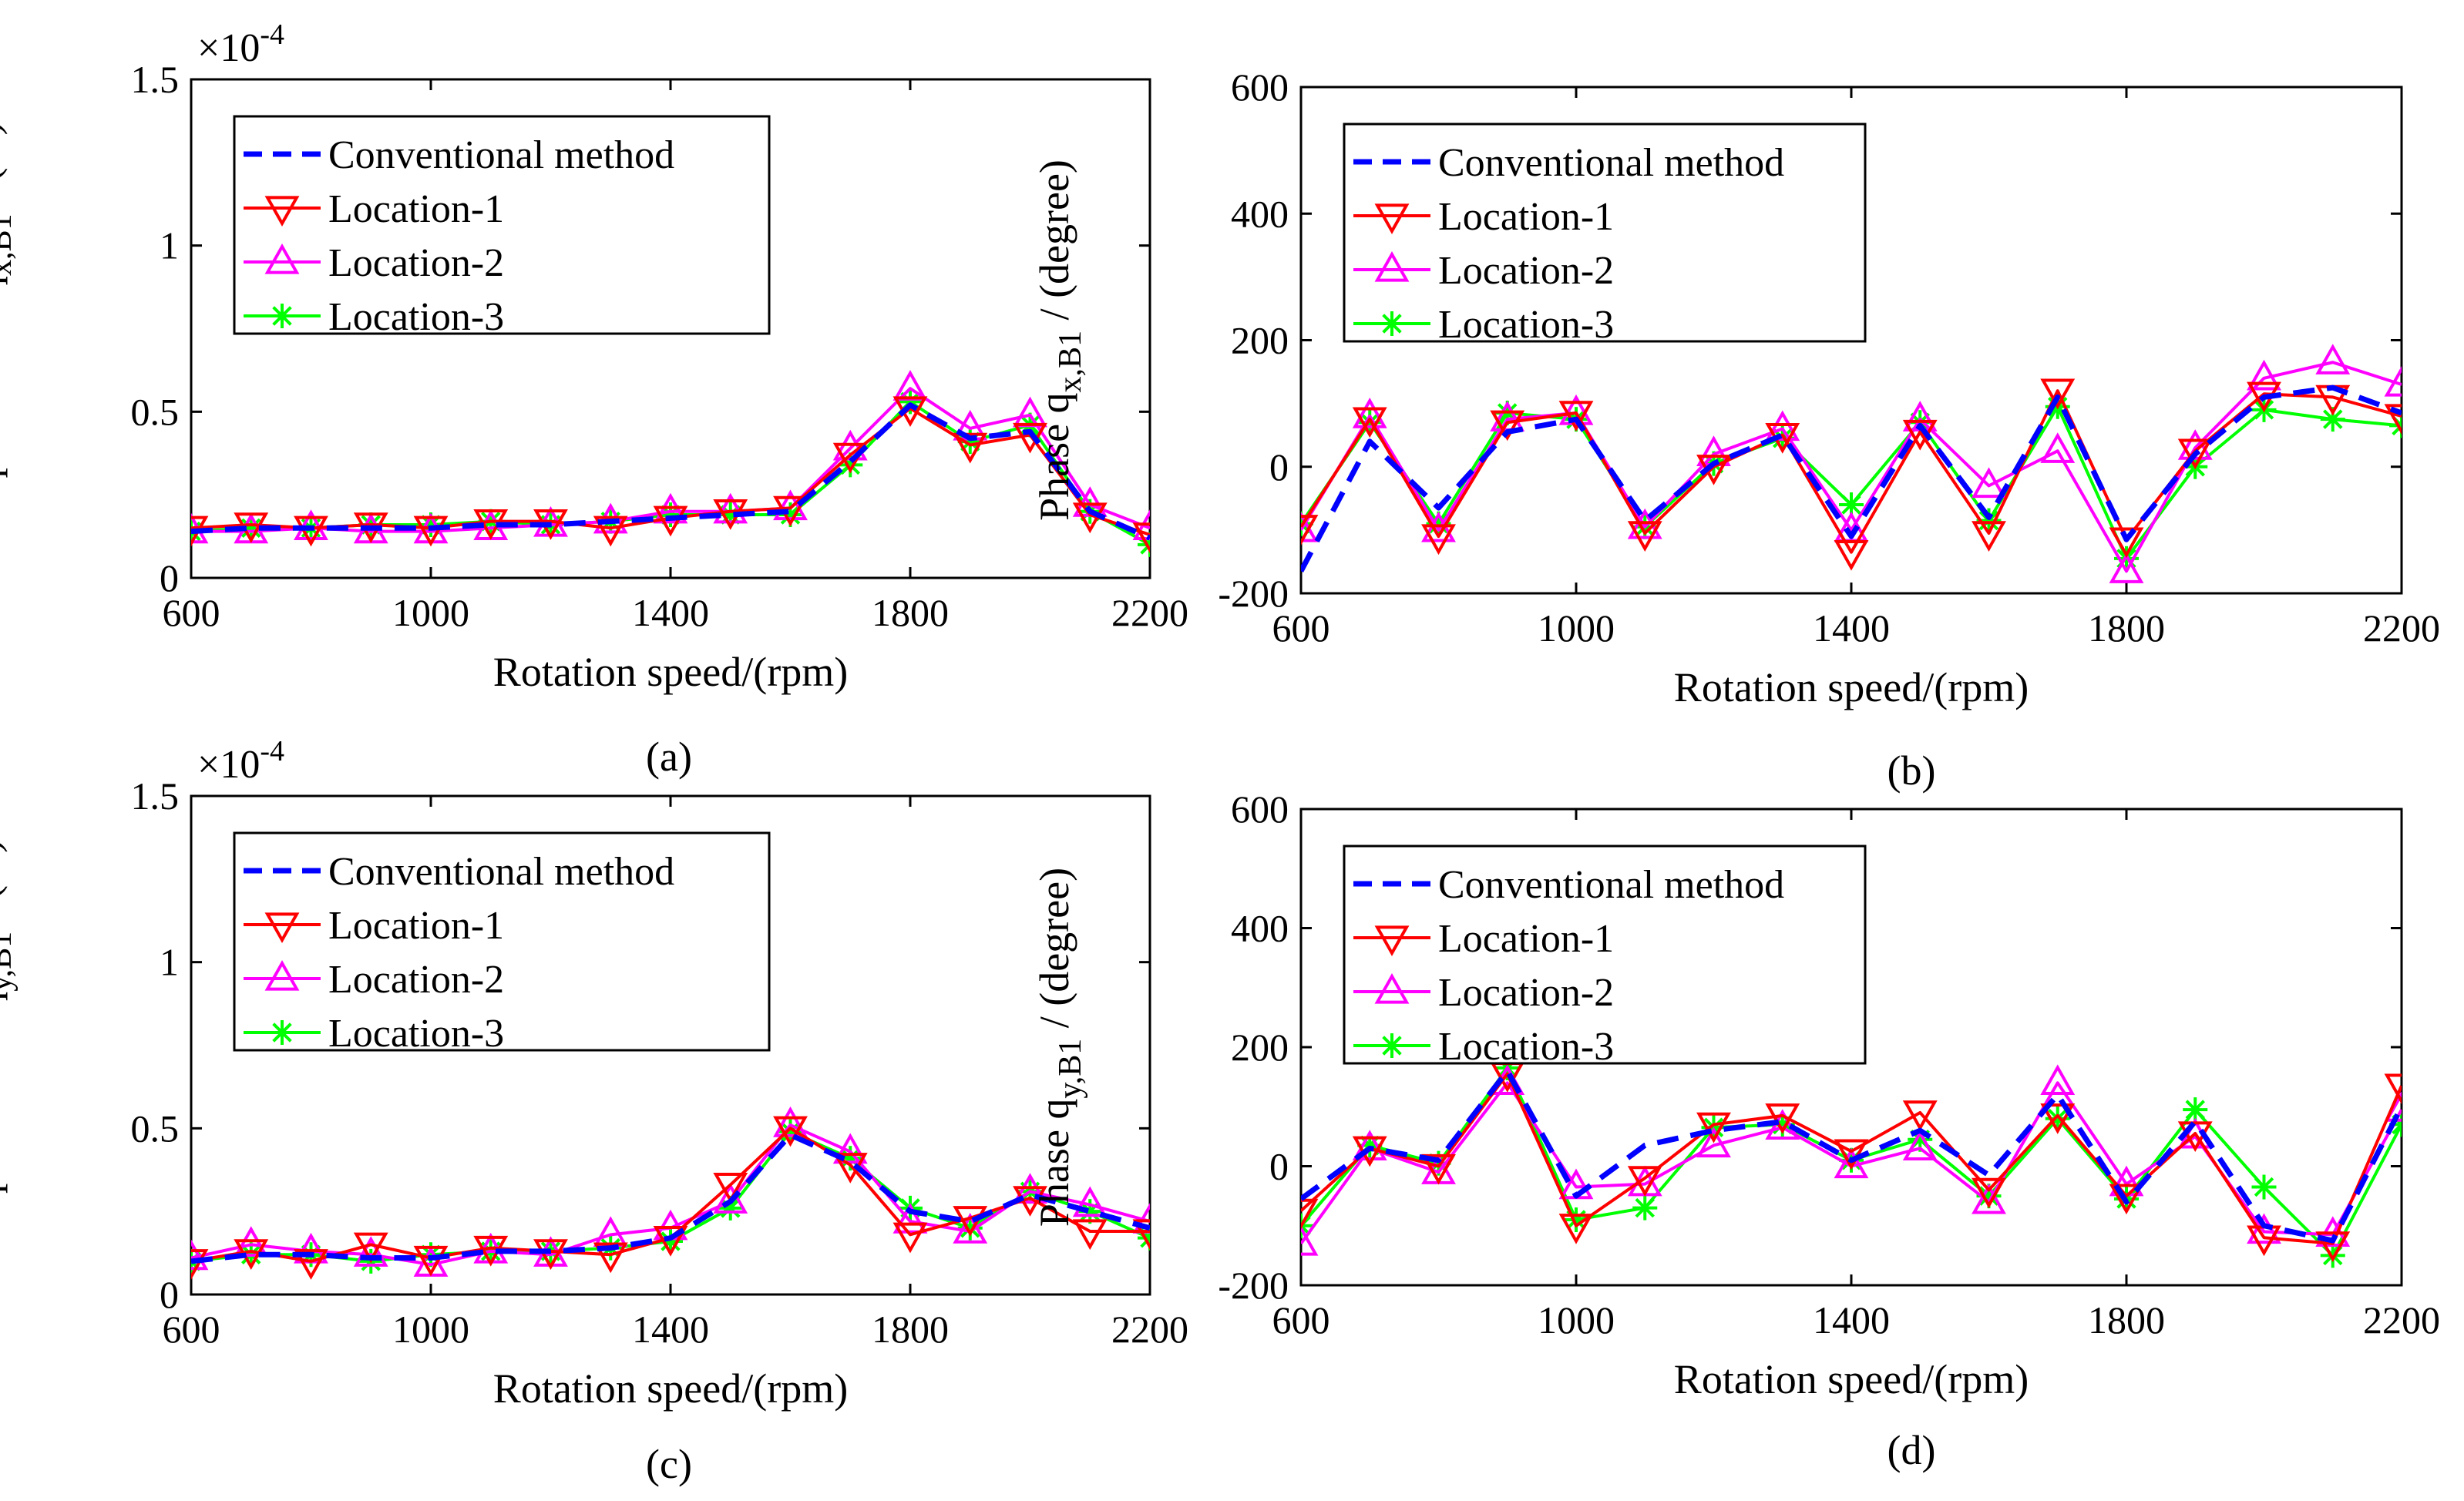 The height and width of the screenshot is (1501, 2464). Describe the element at coordinates (155, 1128) in the screenshot. I see `y-tick-label: 0.5` at that location.